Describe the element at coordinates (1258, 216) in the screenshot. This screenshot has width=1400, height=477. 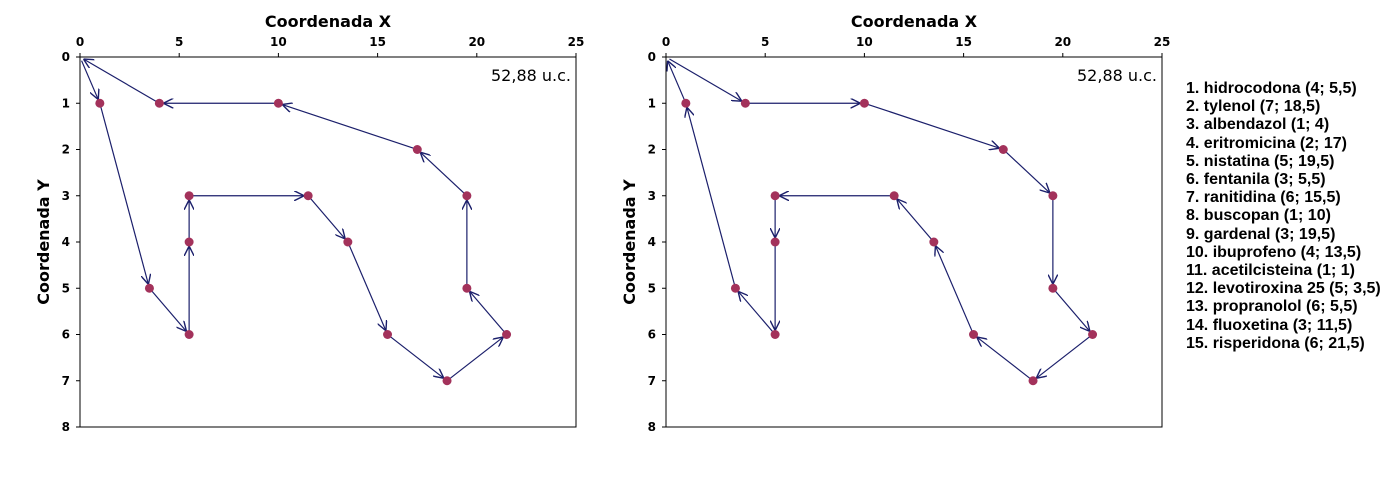
I see `legend-item: 8. buscopan (1; 10)` at that location.